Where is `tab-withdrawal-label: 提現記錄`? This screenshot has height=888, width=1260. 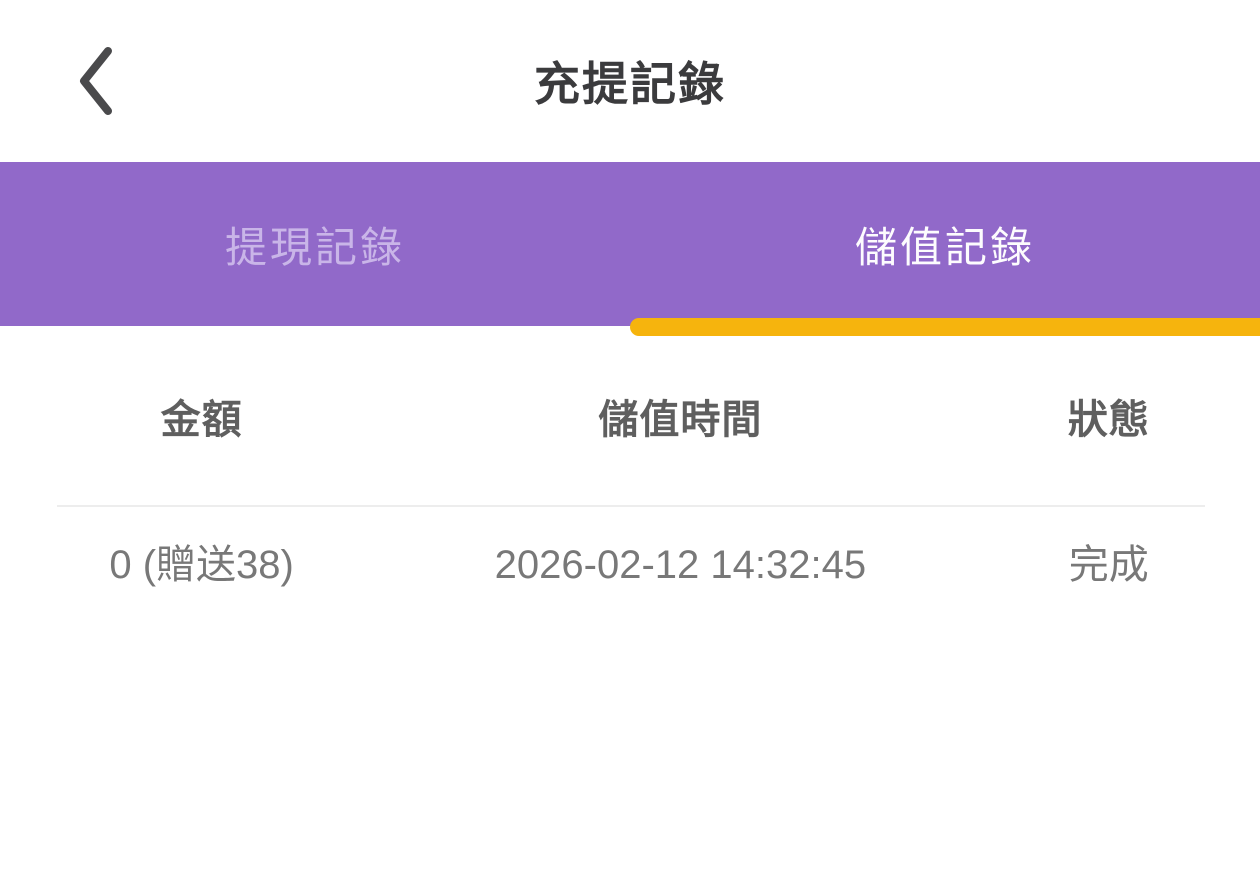 tab-withdrawal-label: 提現記錄 is located at coordinates (314, 247).